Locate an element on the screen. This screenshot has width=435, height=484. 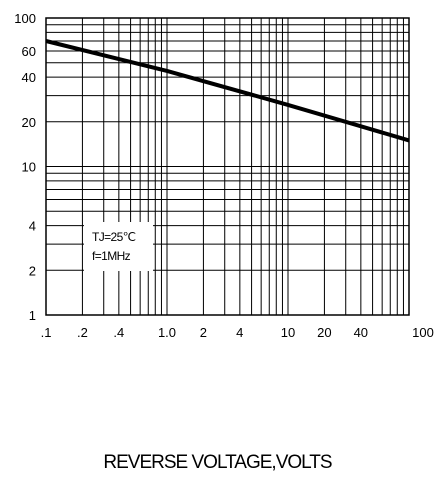
y-tick-label: 10 is located at coordinates (29, 167).